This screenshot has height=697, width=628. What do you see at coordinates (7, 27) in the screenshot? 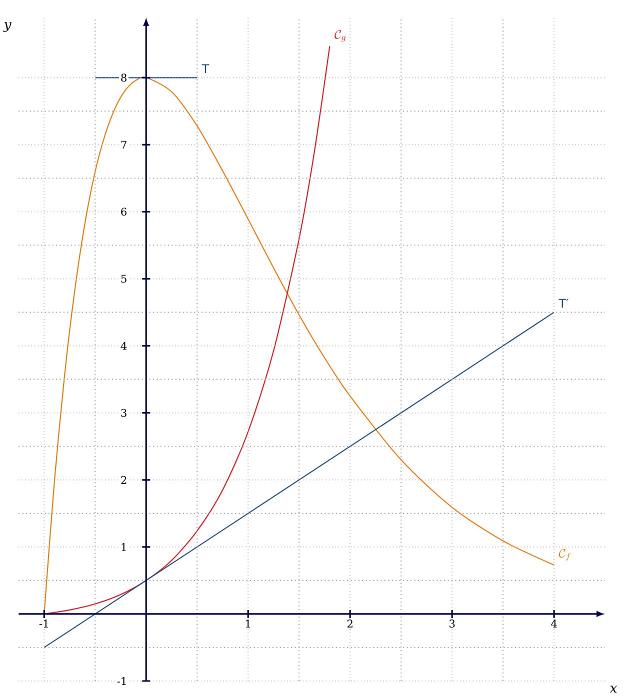
I see `y-axis-title: y` at bounding box center [7, 27].